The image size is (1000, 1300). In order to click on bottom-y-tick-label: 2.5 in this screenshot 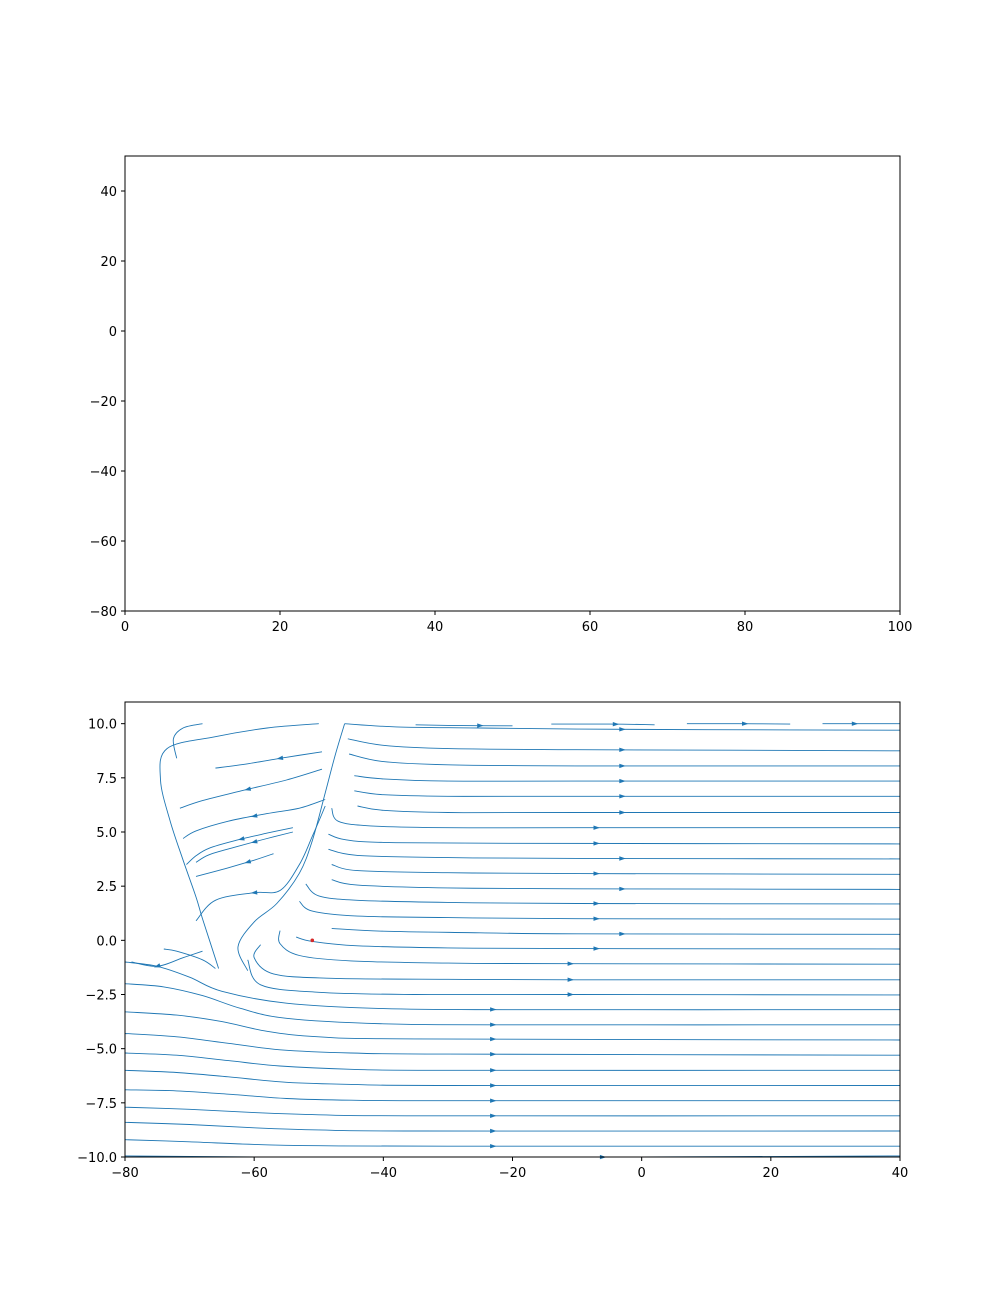, I will do `click(106, 887)`.